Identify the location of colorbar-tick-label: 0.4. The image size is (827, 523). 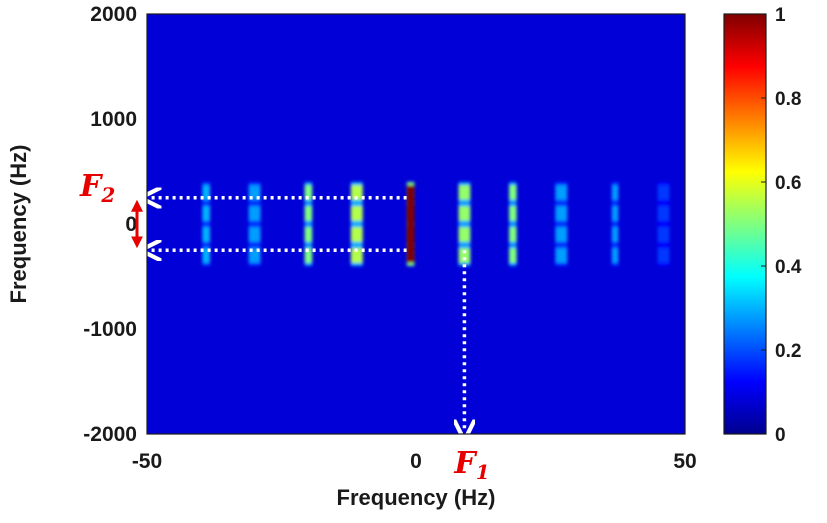
(788, 267).